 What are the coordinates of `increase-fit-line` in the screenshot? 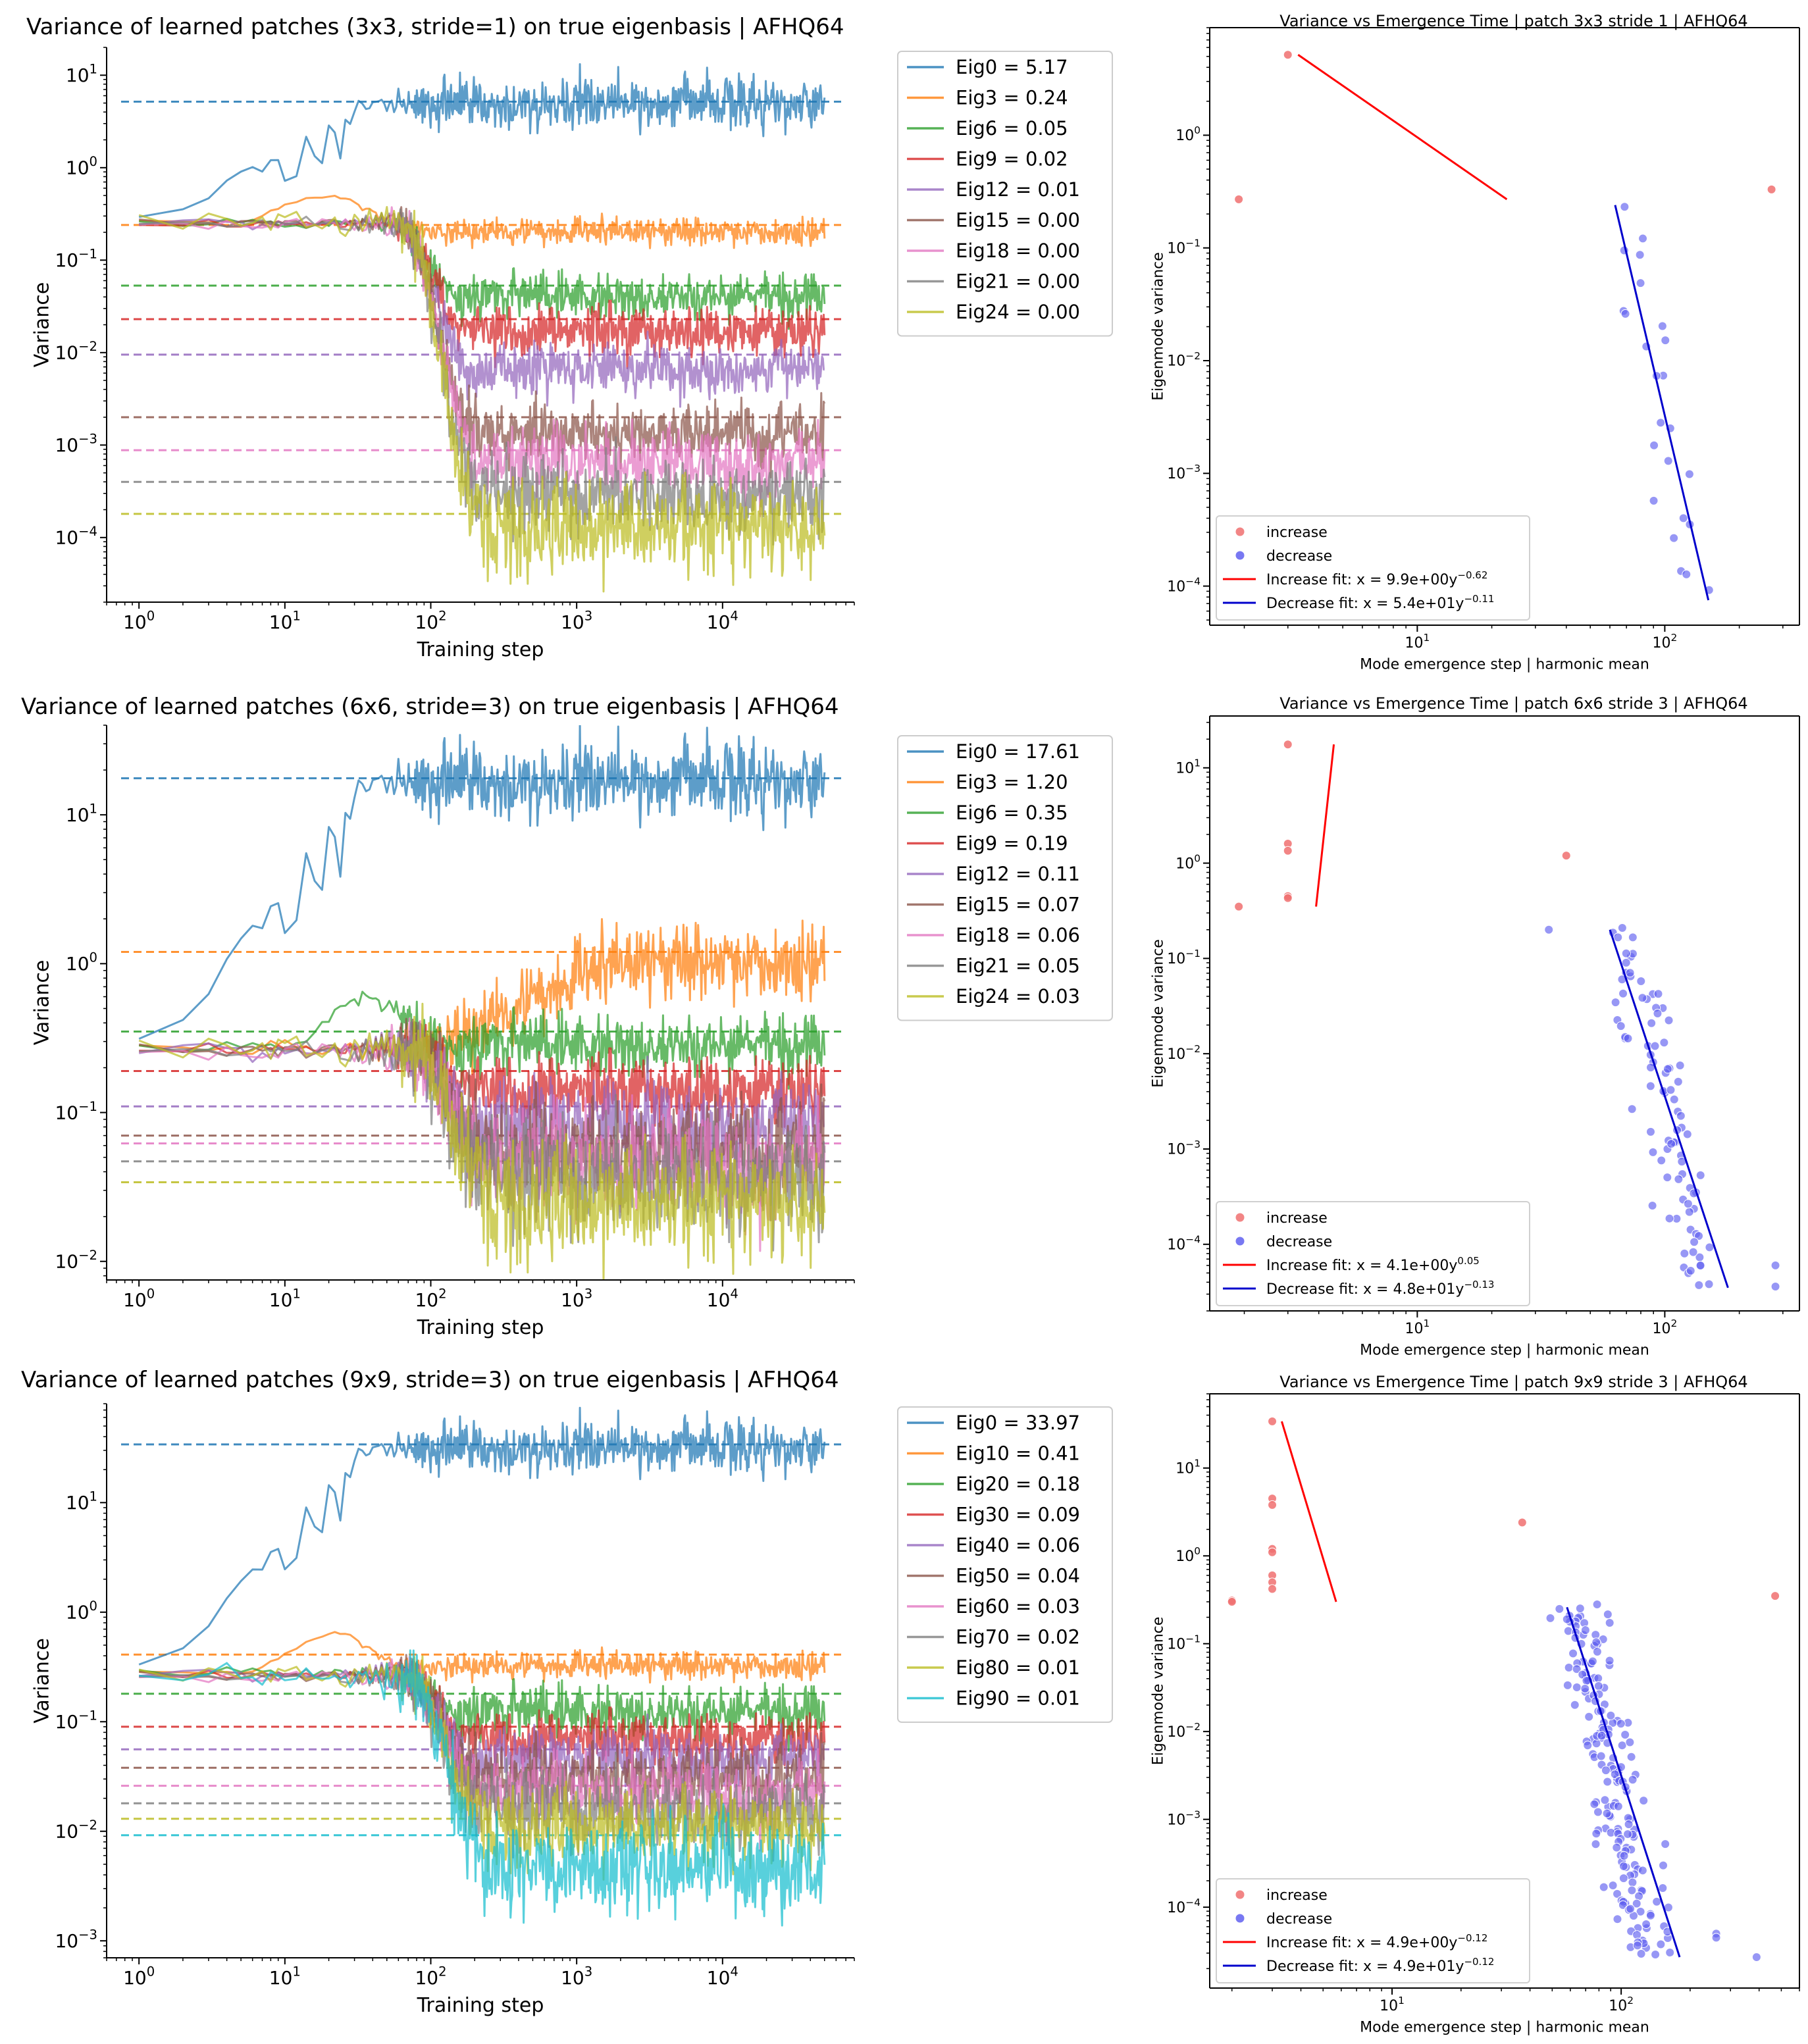 It's located at (1309, 1511).